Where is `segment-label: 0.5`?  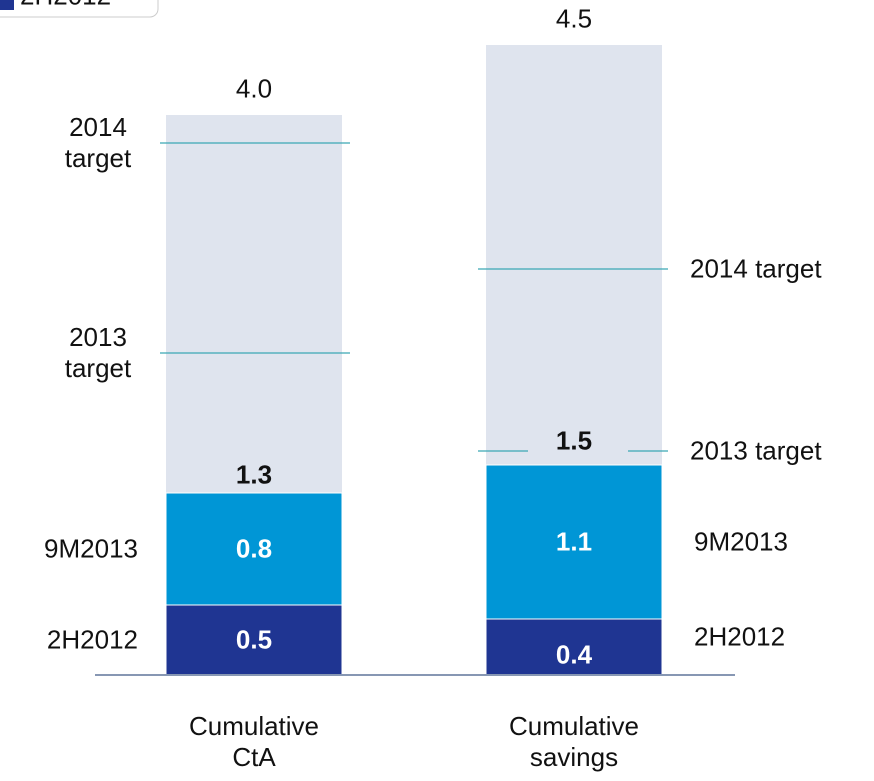 segment-label: 0.5 is located at coordinates (254, 639).